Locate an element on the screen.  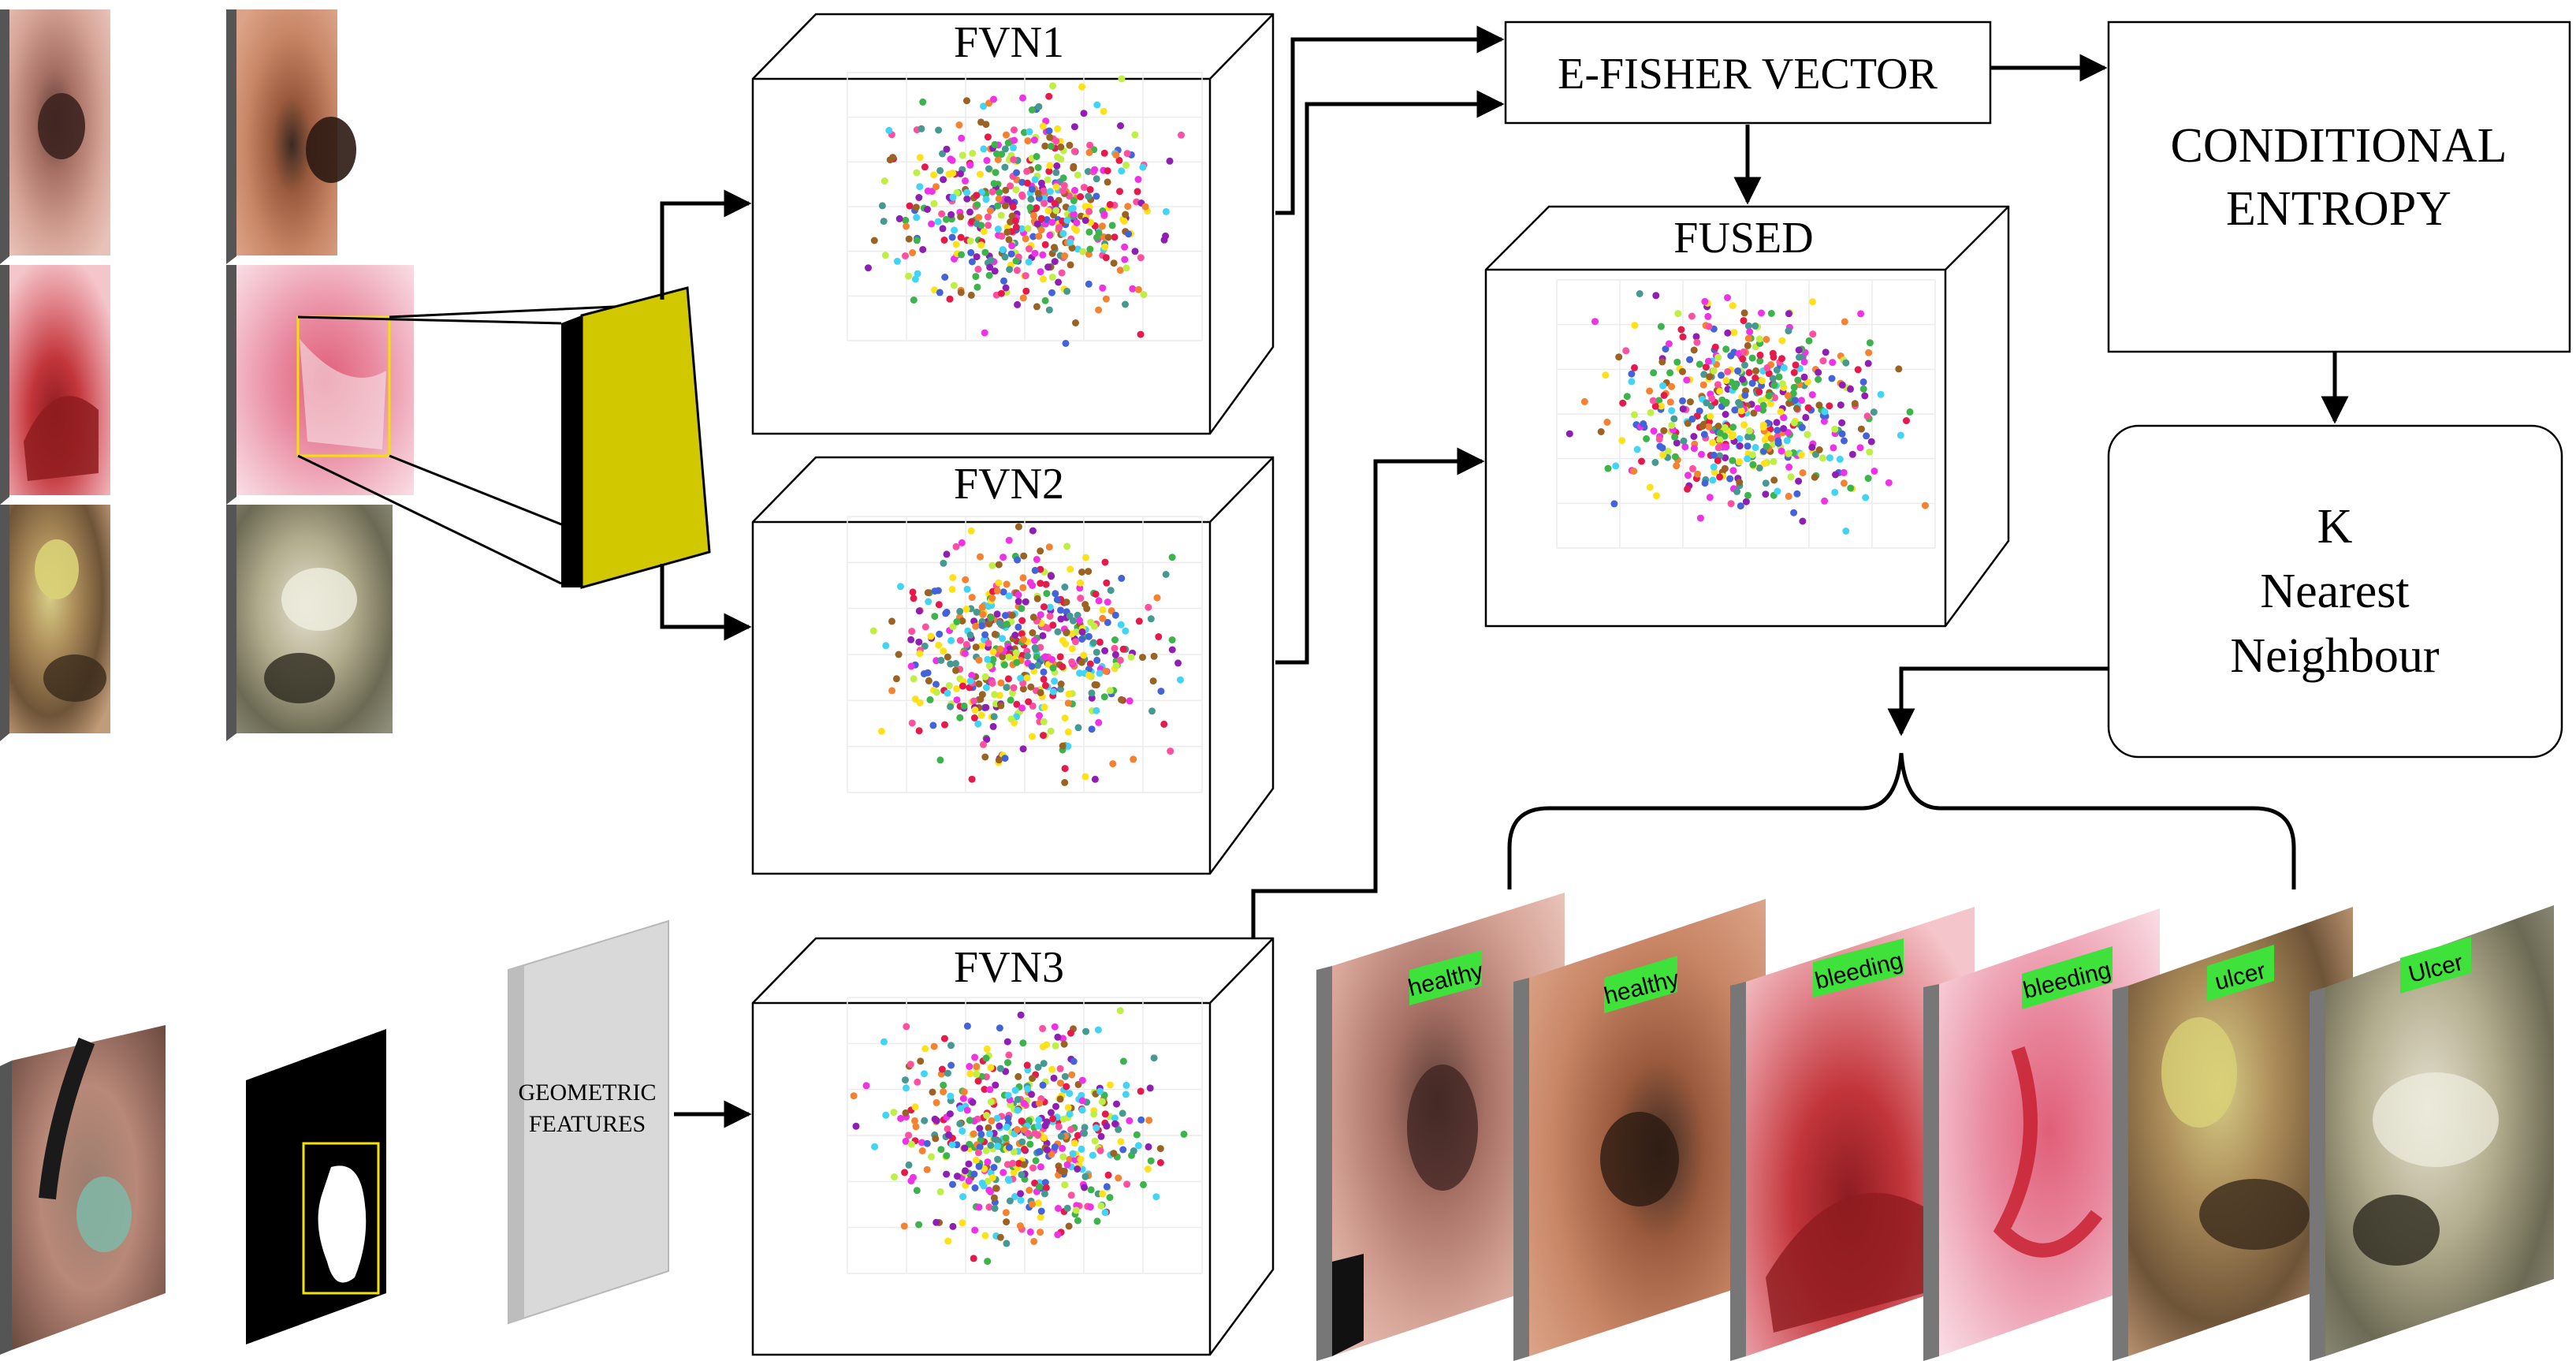
fused-scatter is located at coordinates (1746, 414).